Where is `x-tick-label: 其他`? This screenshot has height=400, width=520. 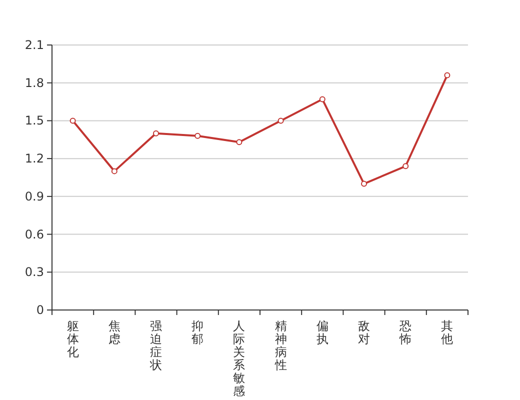 x-tick-label: 其他 is located at coordinates (447, 332).